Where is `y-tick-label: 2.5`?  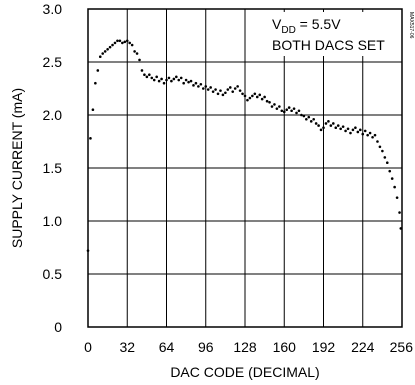 y-tick-label: 2.5 is located at coordinates (53, 62).